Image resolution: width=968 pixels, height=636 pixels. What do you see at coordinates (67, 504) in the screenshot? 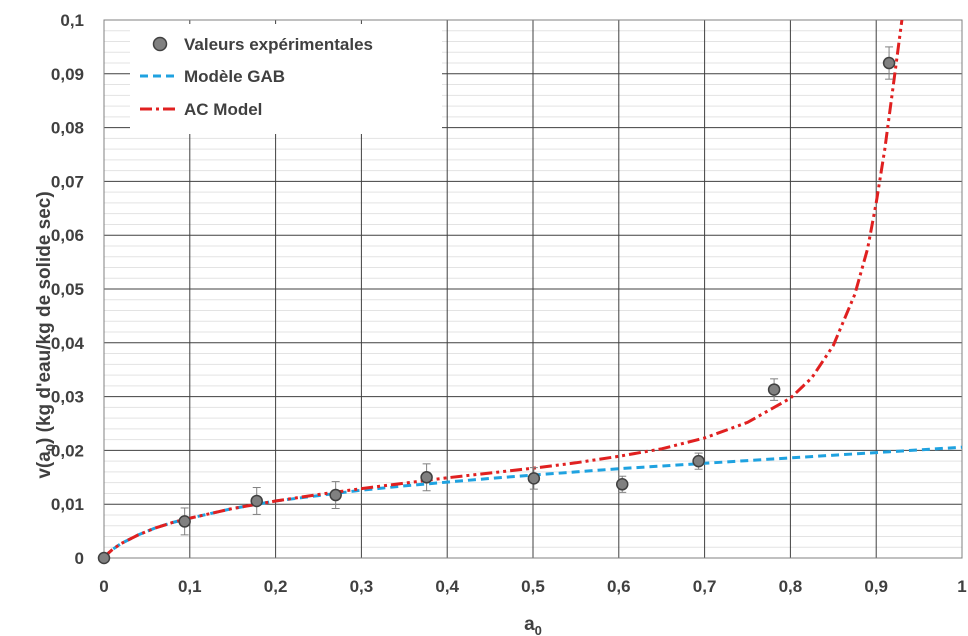
I see `y-tick-label: 0,01` at bounding box center [67, 504].